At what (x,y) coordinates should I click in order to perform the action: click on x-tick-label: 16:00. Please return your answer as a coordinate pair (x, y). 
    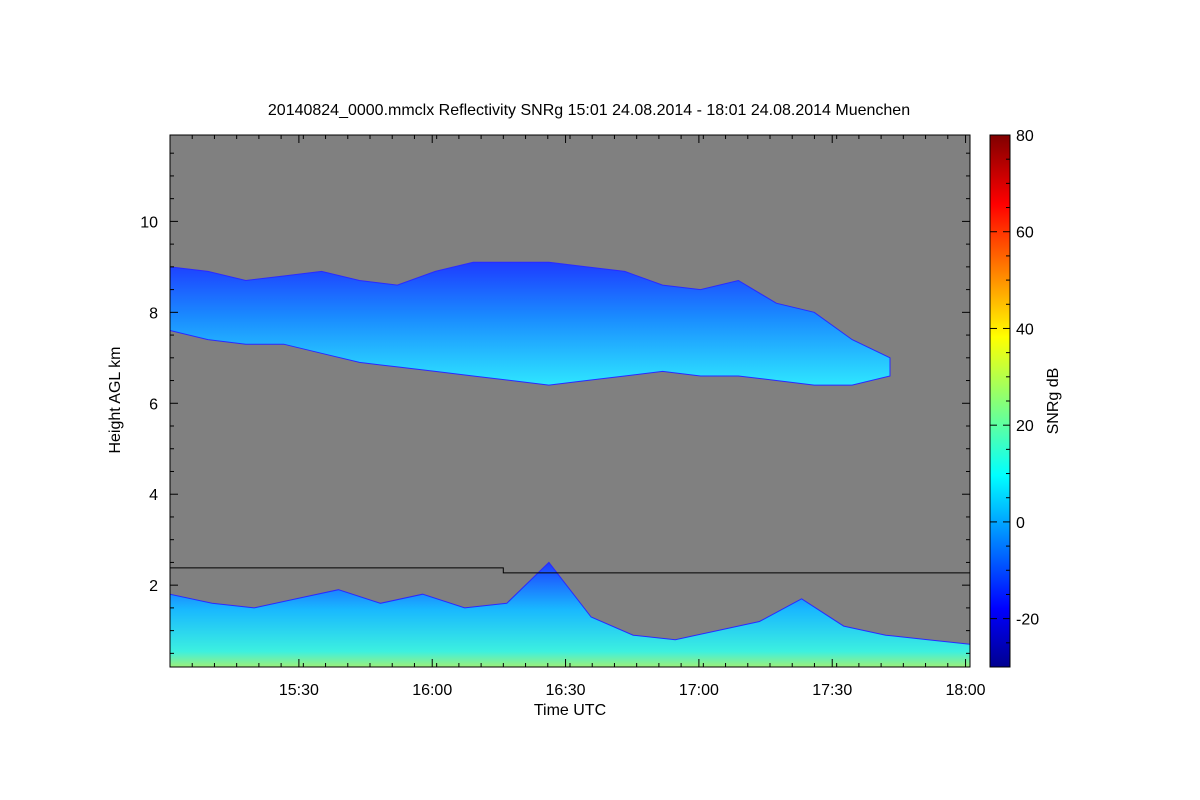
    Looking at the image, I should click on (432, 690).